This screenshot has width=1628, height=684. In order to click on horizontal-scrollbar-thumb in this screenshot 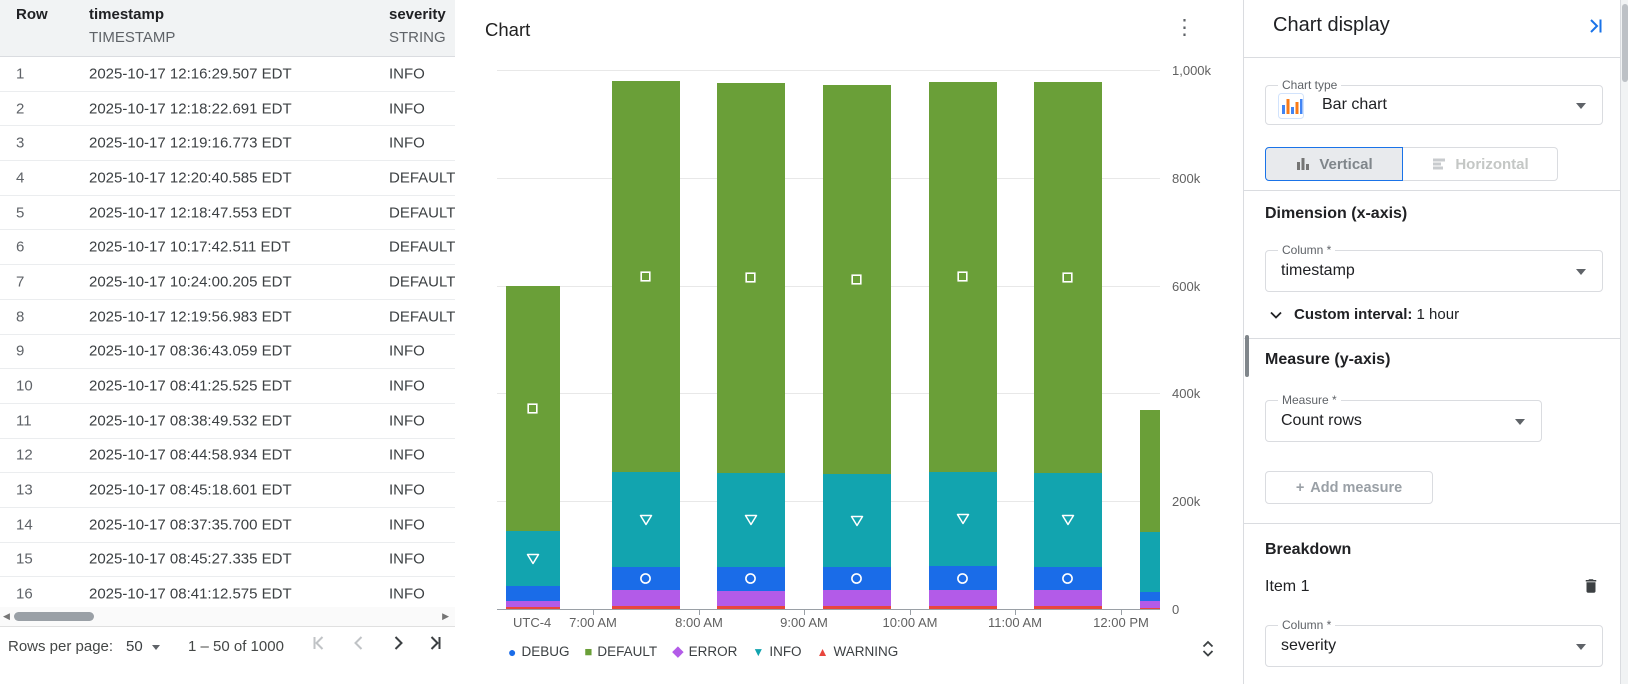, I will do `click(54, 616)`.